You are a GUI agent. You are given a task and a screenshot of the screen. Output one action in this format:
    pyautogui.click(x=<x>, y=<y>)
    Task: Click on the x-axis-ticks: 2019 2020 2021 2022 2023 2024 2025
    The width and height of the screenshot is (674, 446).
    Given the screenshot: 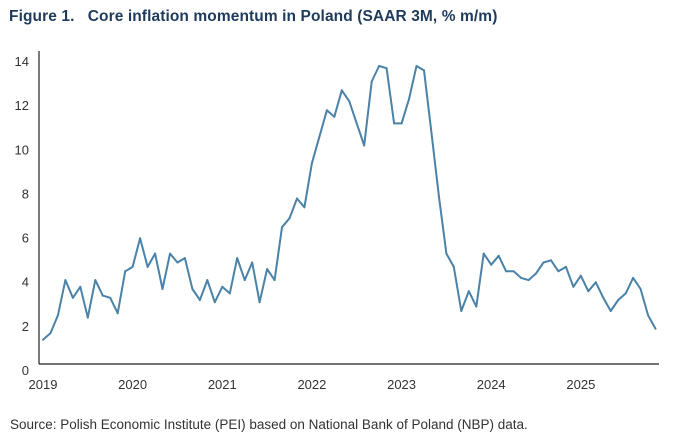 What is the action you would take?
    pyautogui.click(x=312, y=384)
    